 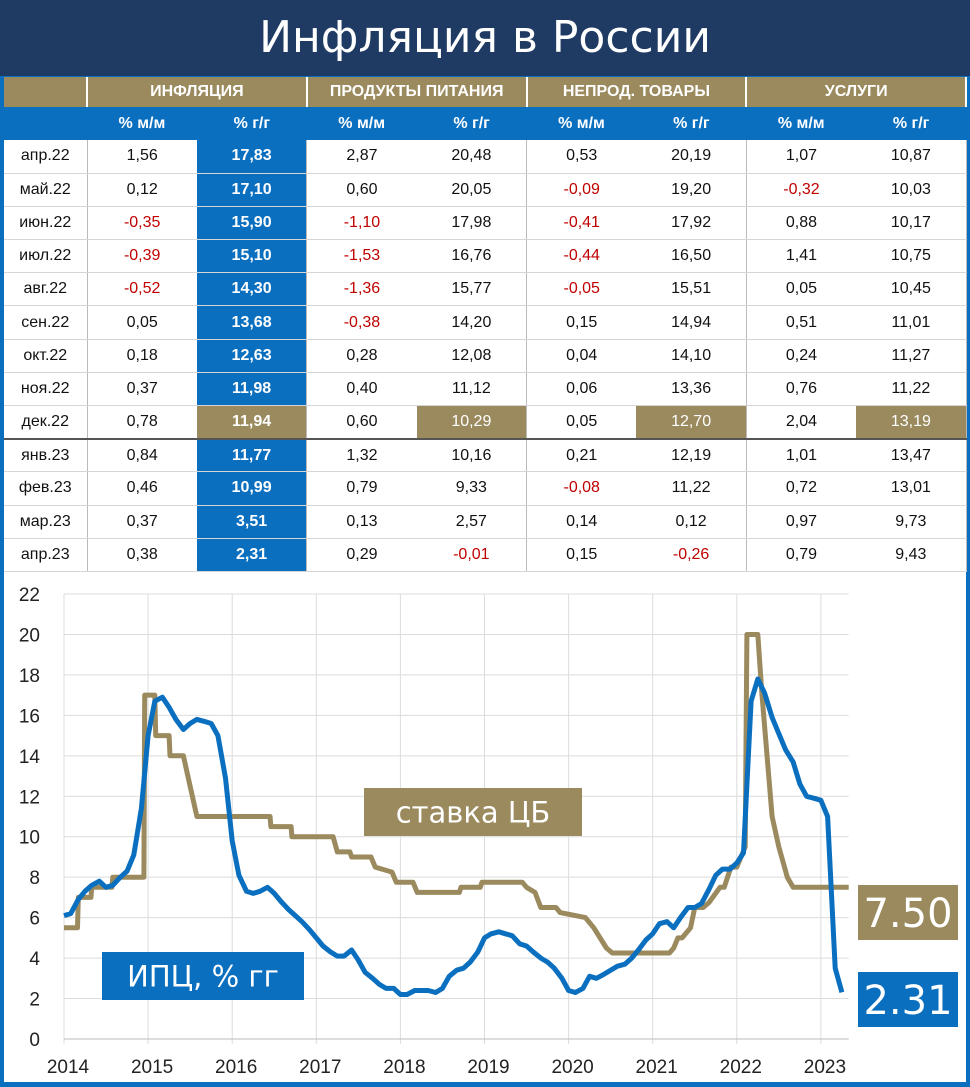 What do you see at coordinates (30, 757) in the screenshot?
I see `y-tick-label: 14` at bounding box center [30, 757].